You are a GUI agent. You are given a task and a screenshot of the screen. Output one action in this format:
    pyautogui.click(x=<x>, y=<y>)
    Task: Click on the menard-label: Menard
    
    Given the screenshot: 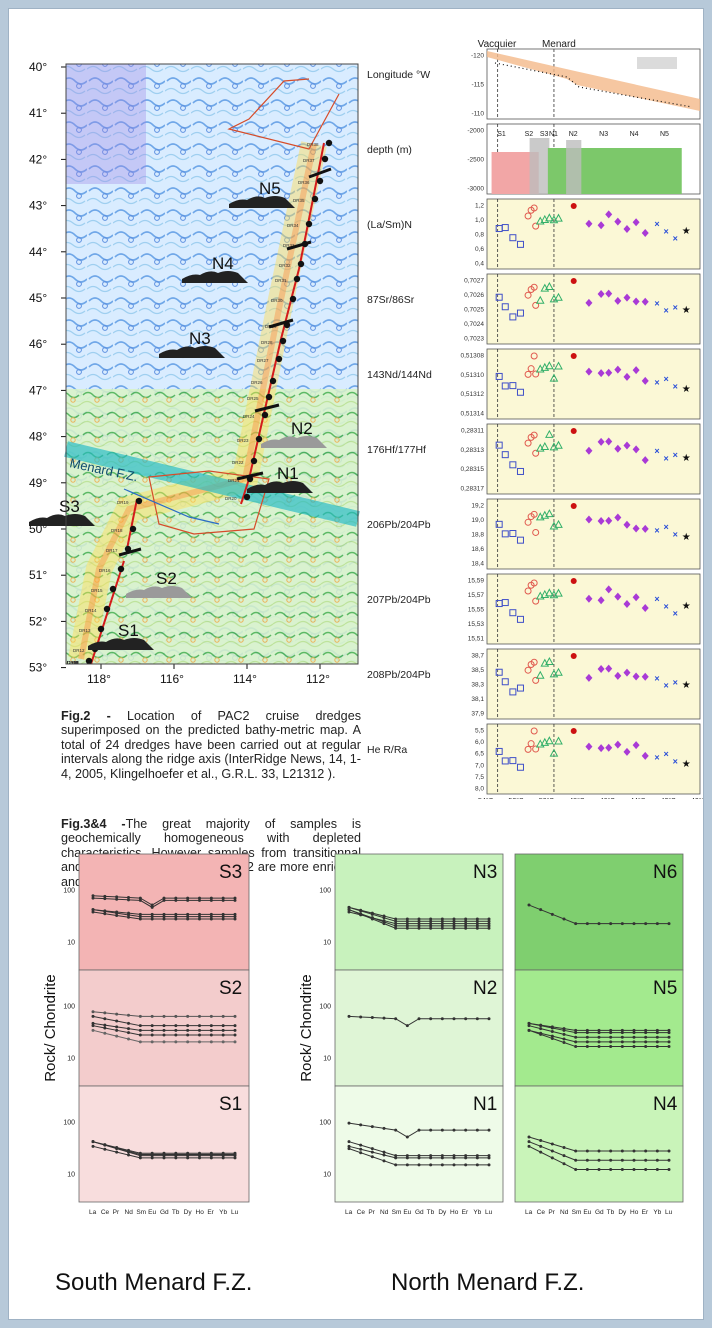 What is the action you would take?
    pyautogui.click(x=559, y=44)
    